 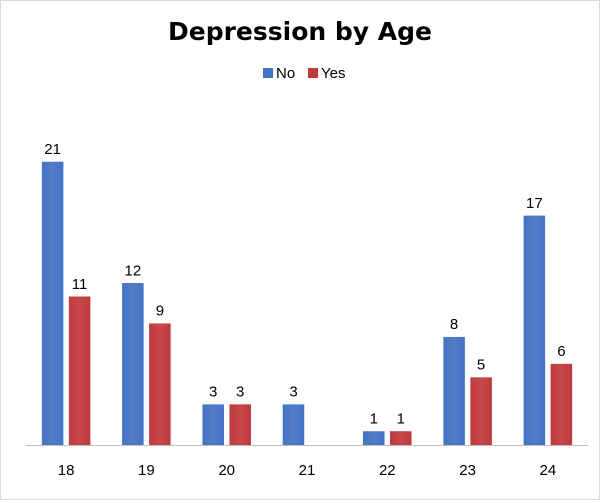 I want to click on x-tick-label-24: 24, so click(x=548, y=470).